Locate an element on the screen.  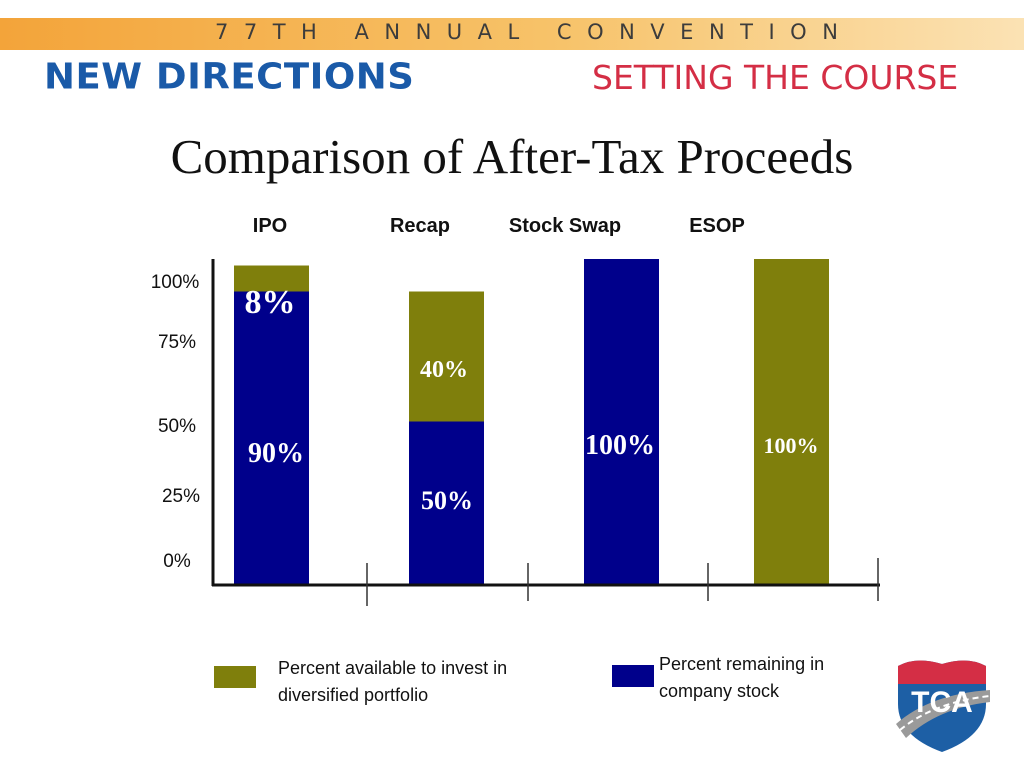
legend-swatch-diversified is located at coordinates (235, 677).